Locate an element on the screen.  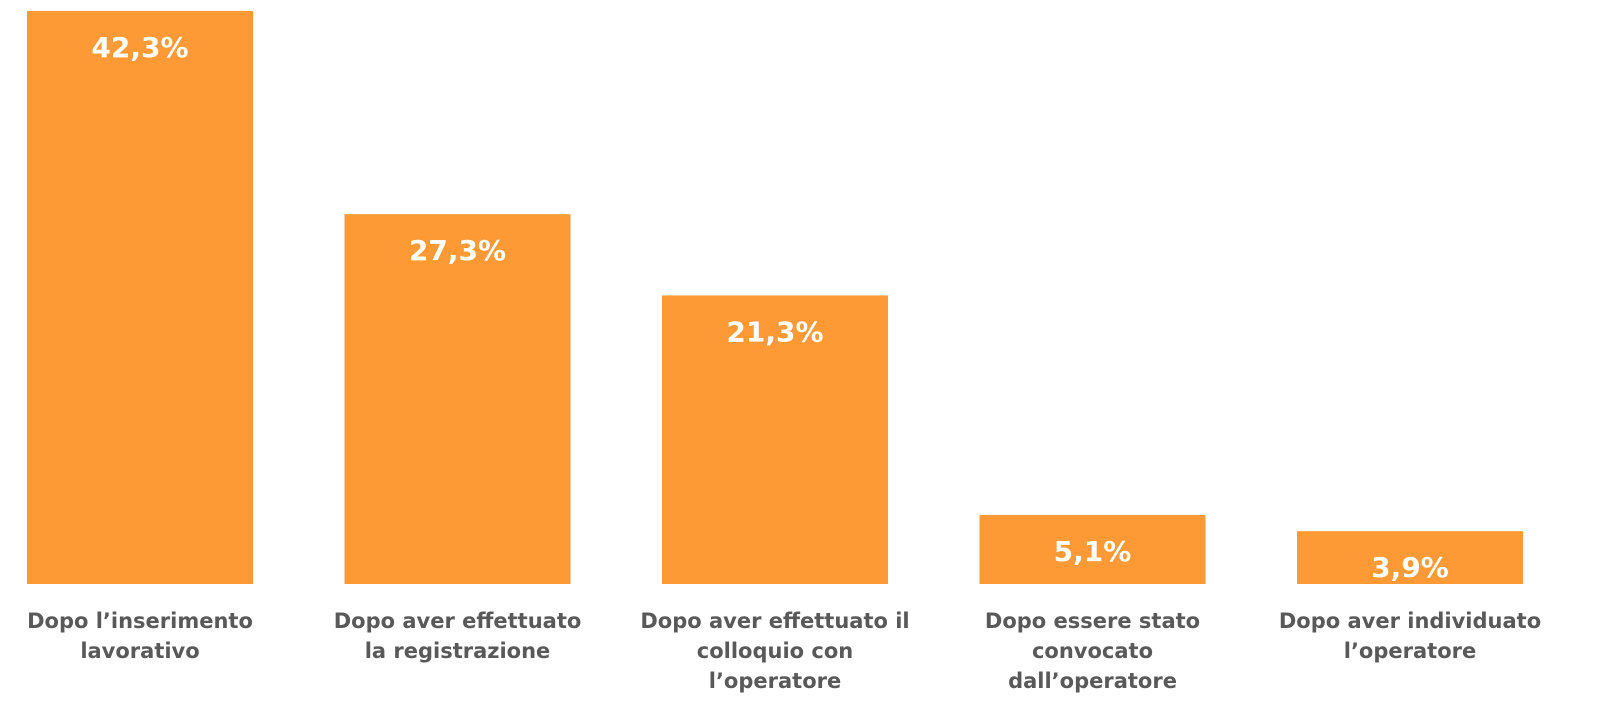
value-label: 27,3% is located at coordinates (457, 250).